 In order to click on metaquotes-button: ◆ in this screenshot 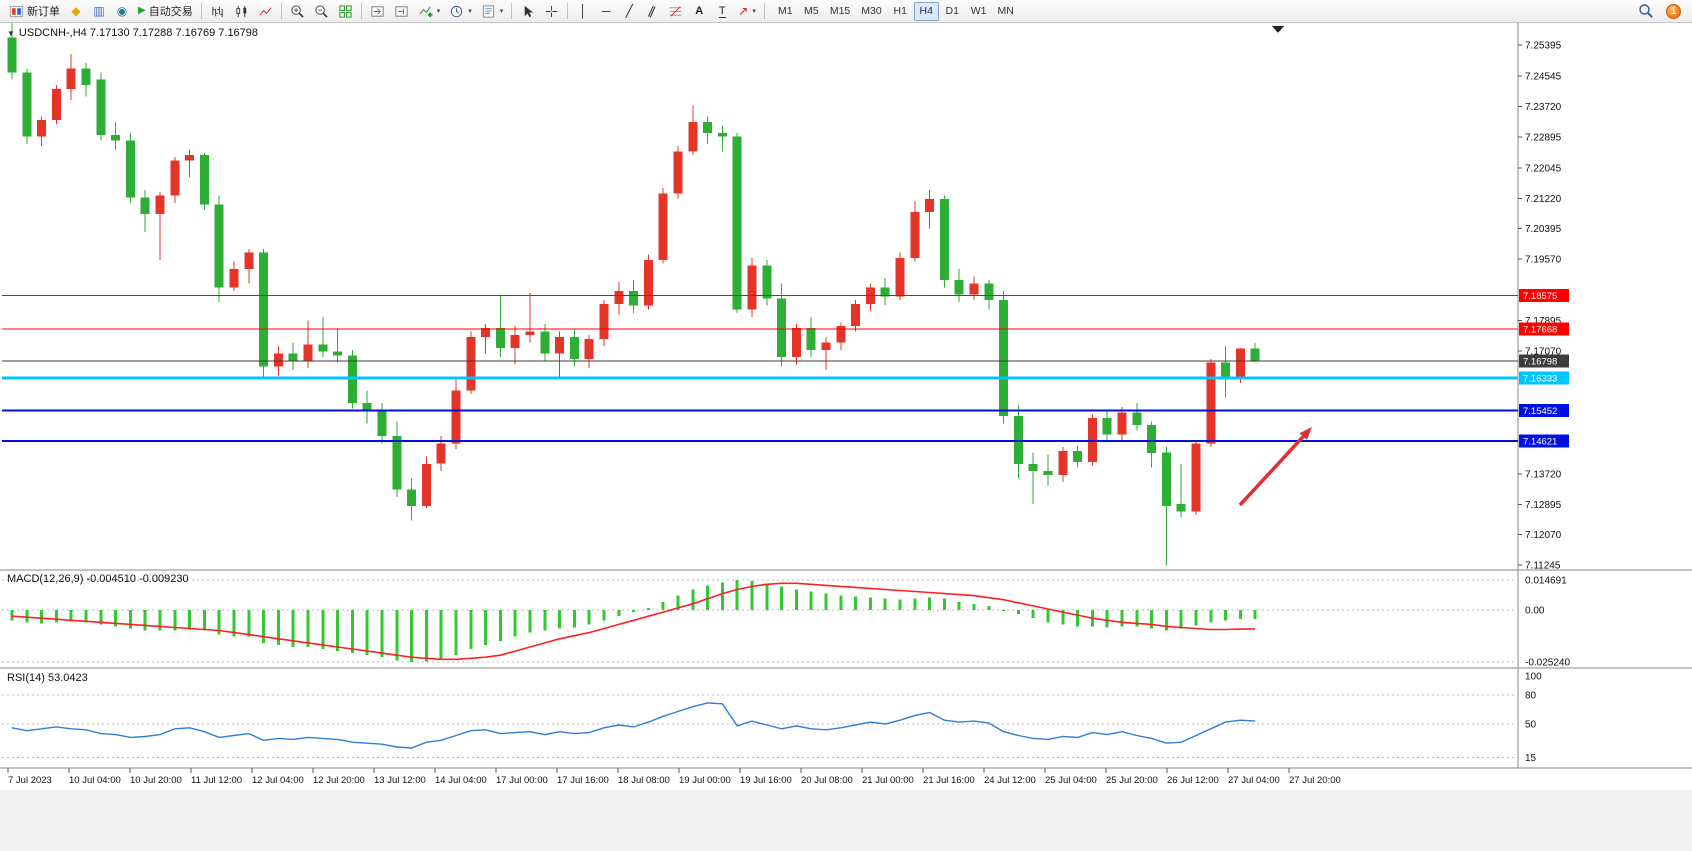, I will do `click(76, 11)`.